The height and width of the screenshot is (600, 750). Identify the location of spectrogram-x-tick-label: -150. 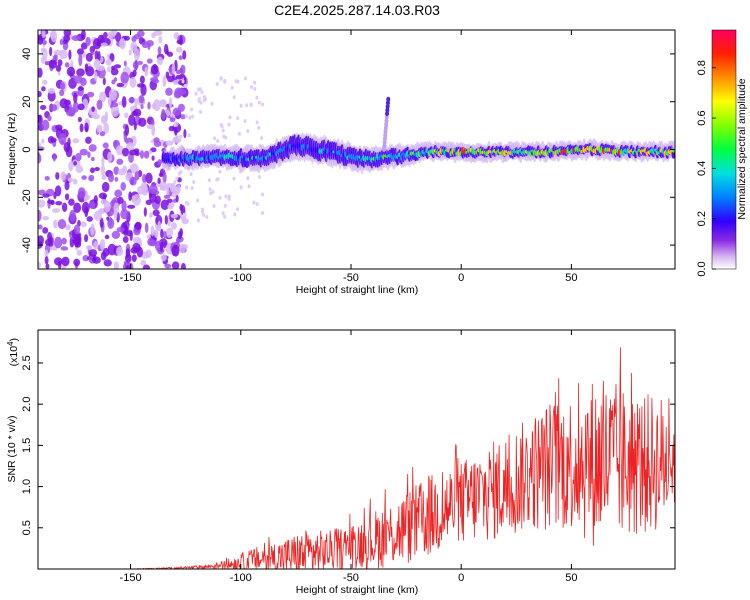
(131, 278).